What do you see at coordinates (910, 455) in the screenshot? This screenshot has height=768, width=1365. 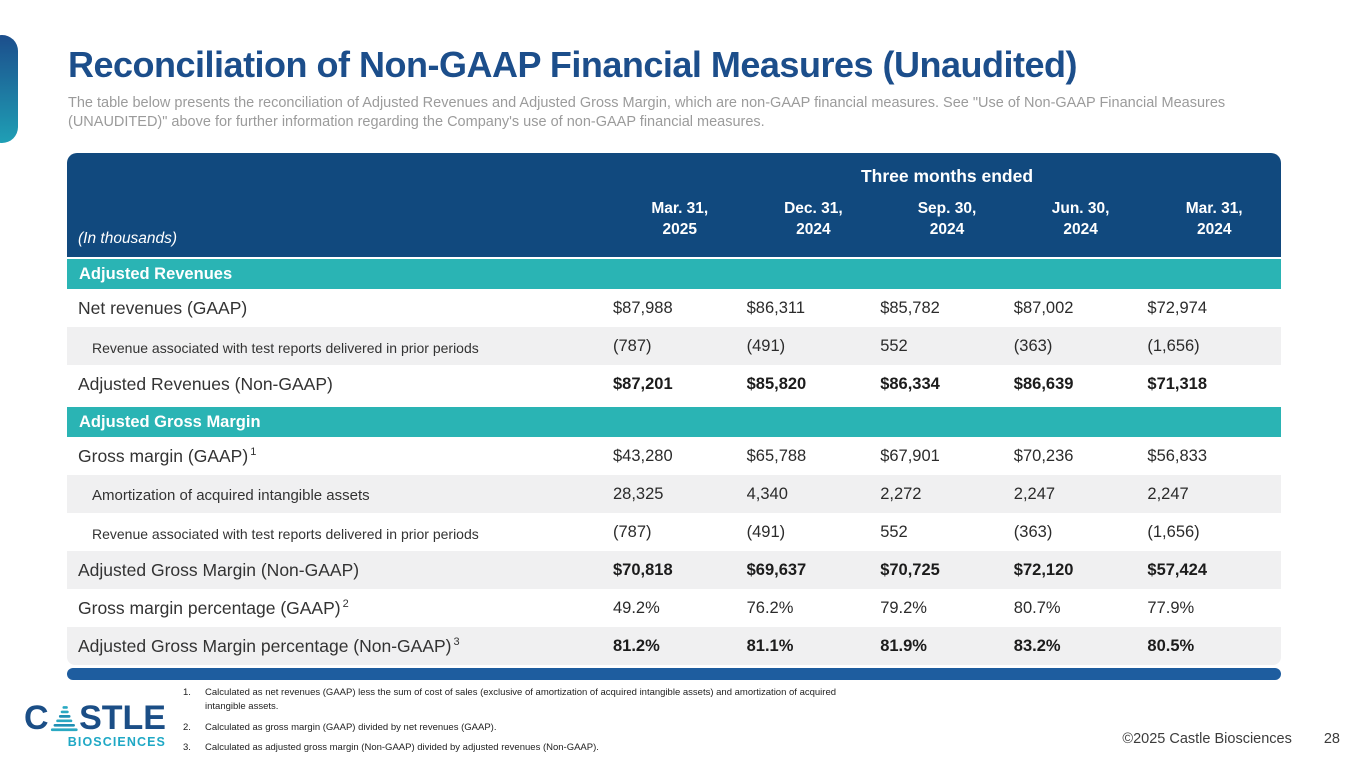 I see `cell-value: $67,901` at bounding box center [910, 455].